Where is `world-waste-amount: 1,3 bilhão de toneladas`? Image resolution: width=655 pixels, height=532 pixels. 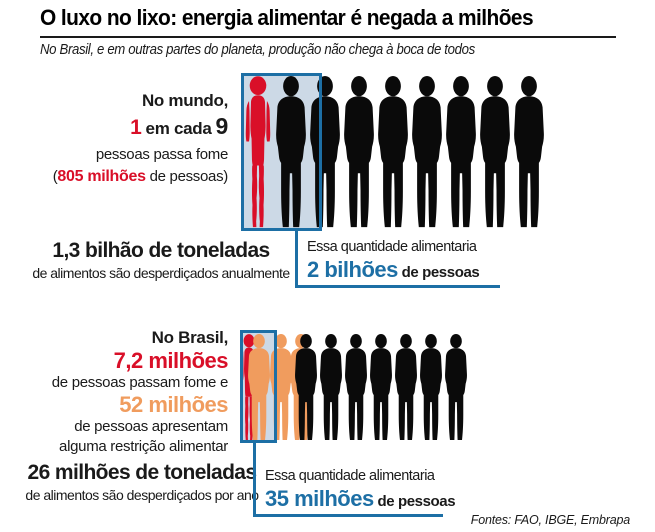 world-waste-amount: 1,3 bilhão de toneladas is located at coordinates (161, 250).